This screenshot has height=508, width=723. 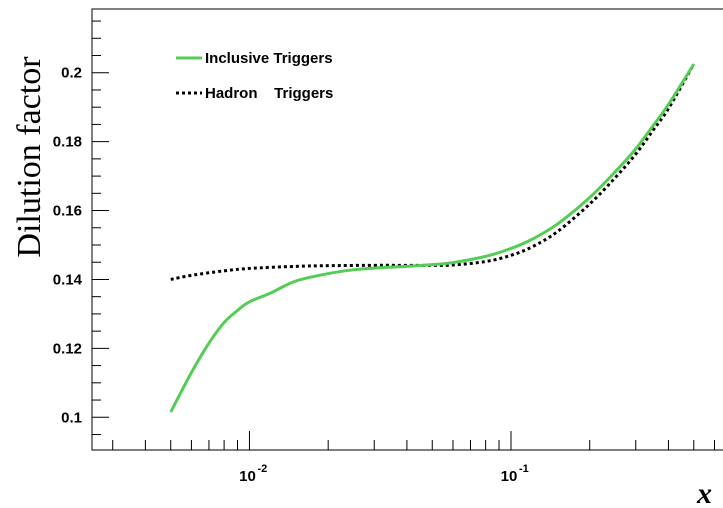 I want to click on y-axis-label: Dilution factor, so click(x=29, y=157).